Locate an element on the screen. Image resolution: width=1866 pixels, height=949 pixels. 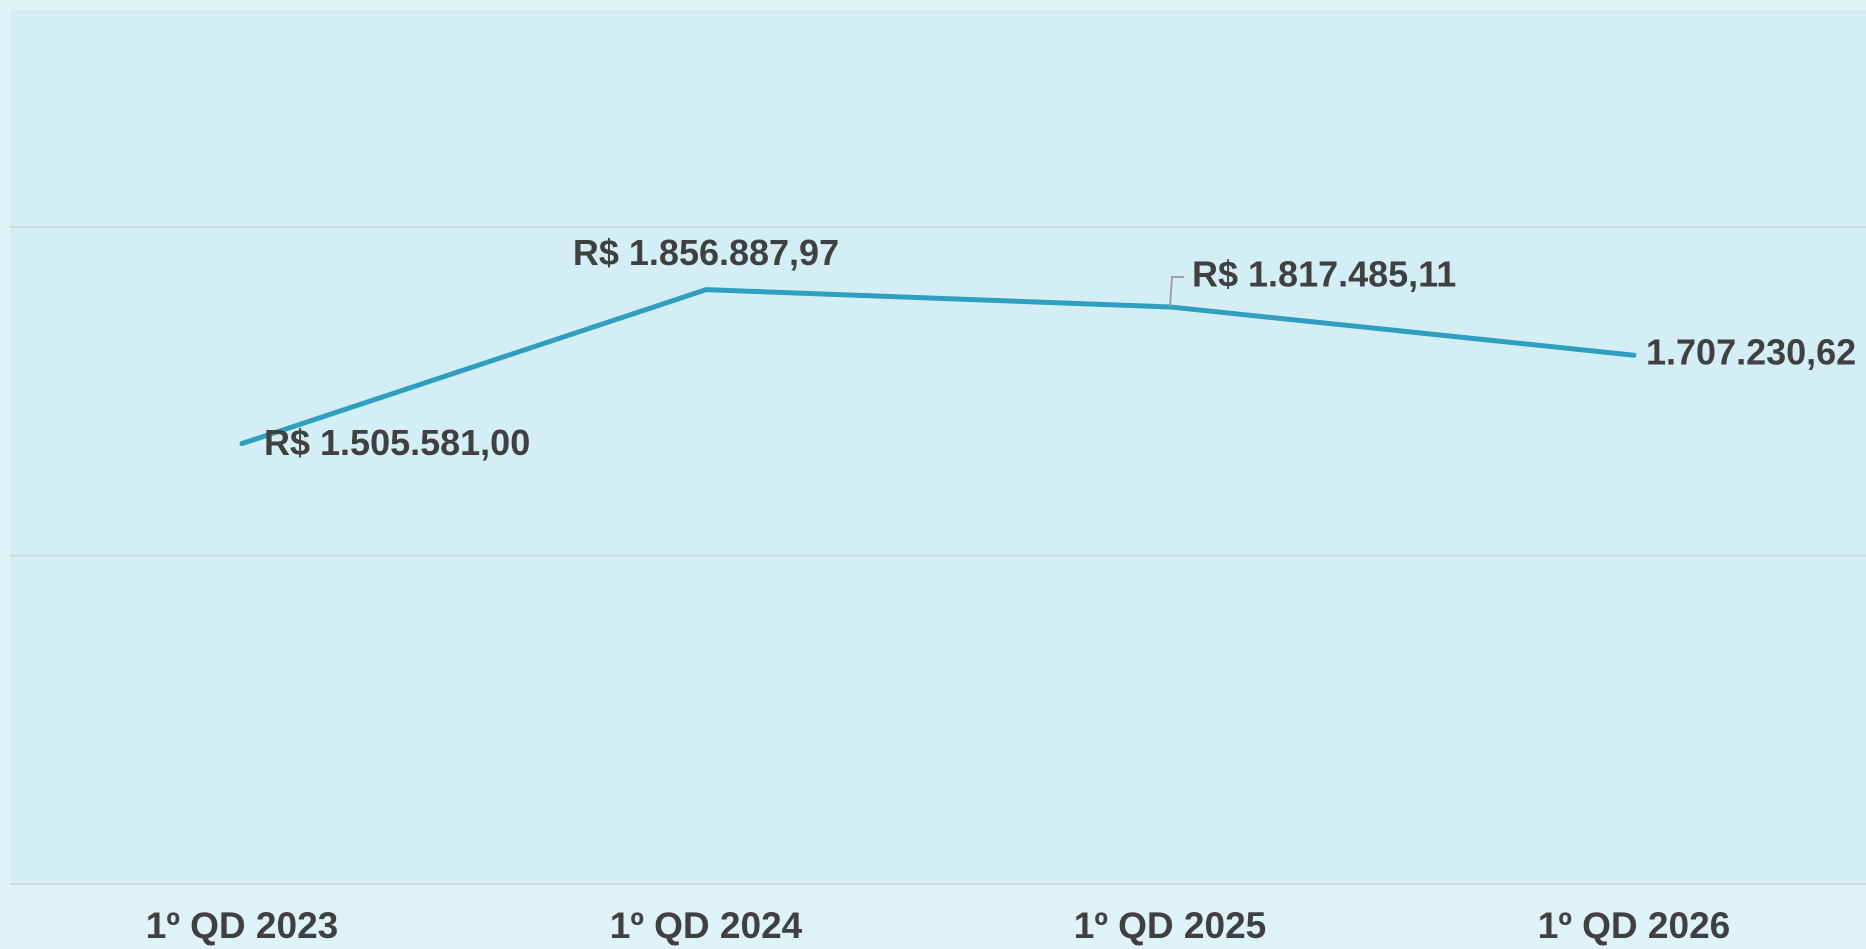
leader-line is located at coordinates (1176, 291).